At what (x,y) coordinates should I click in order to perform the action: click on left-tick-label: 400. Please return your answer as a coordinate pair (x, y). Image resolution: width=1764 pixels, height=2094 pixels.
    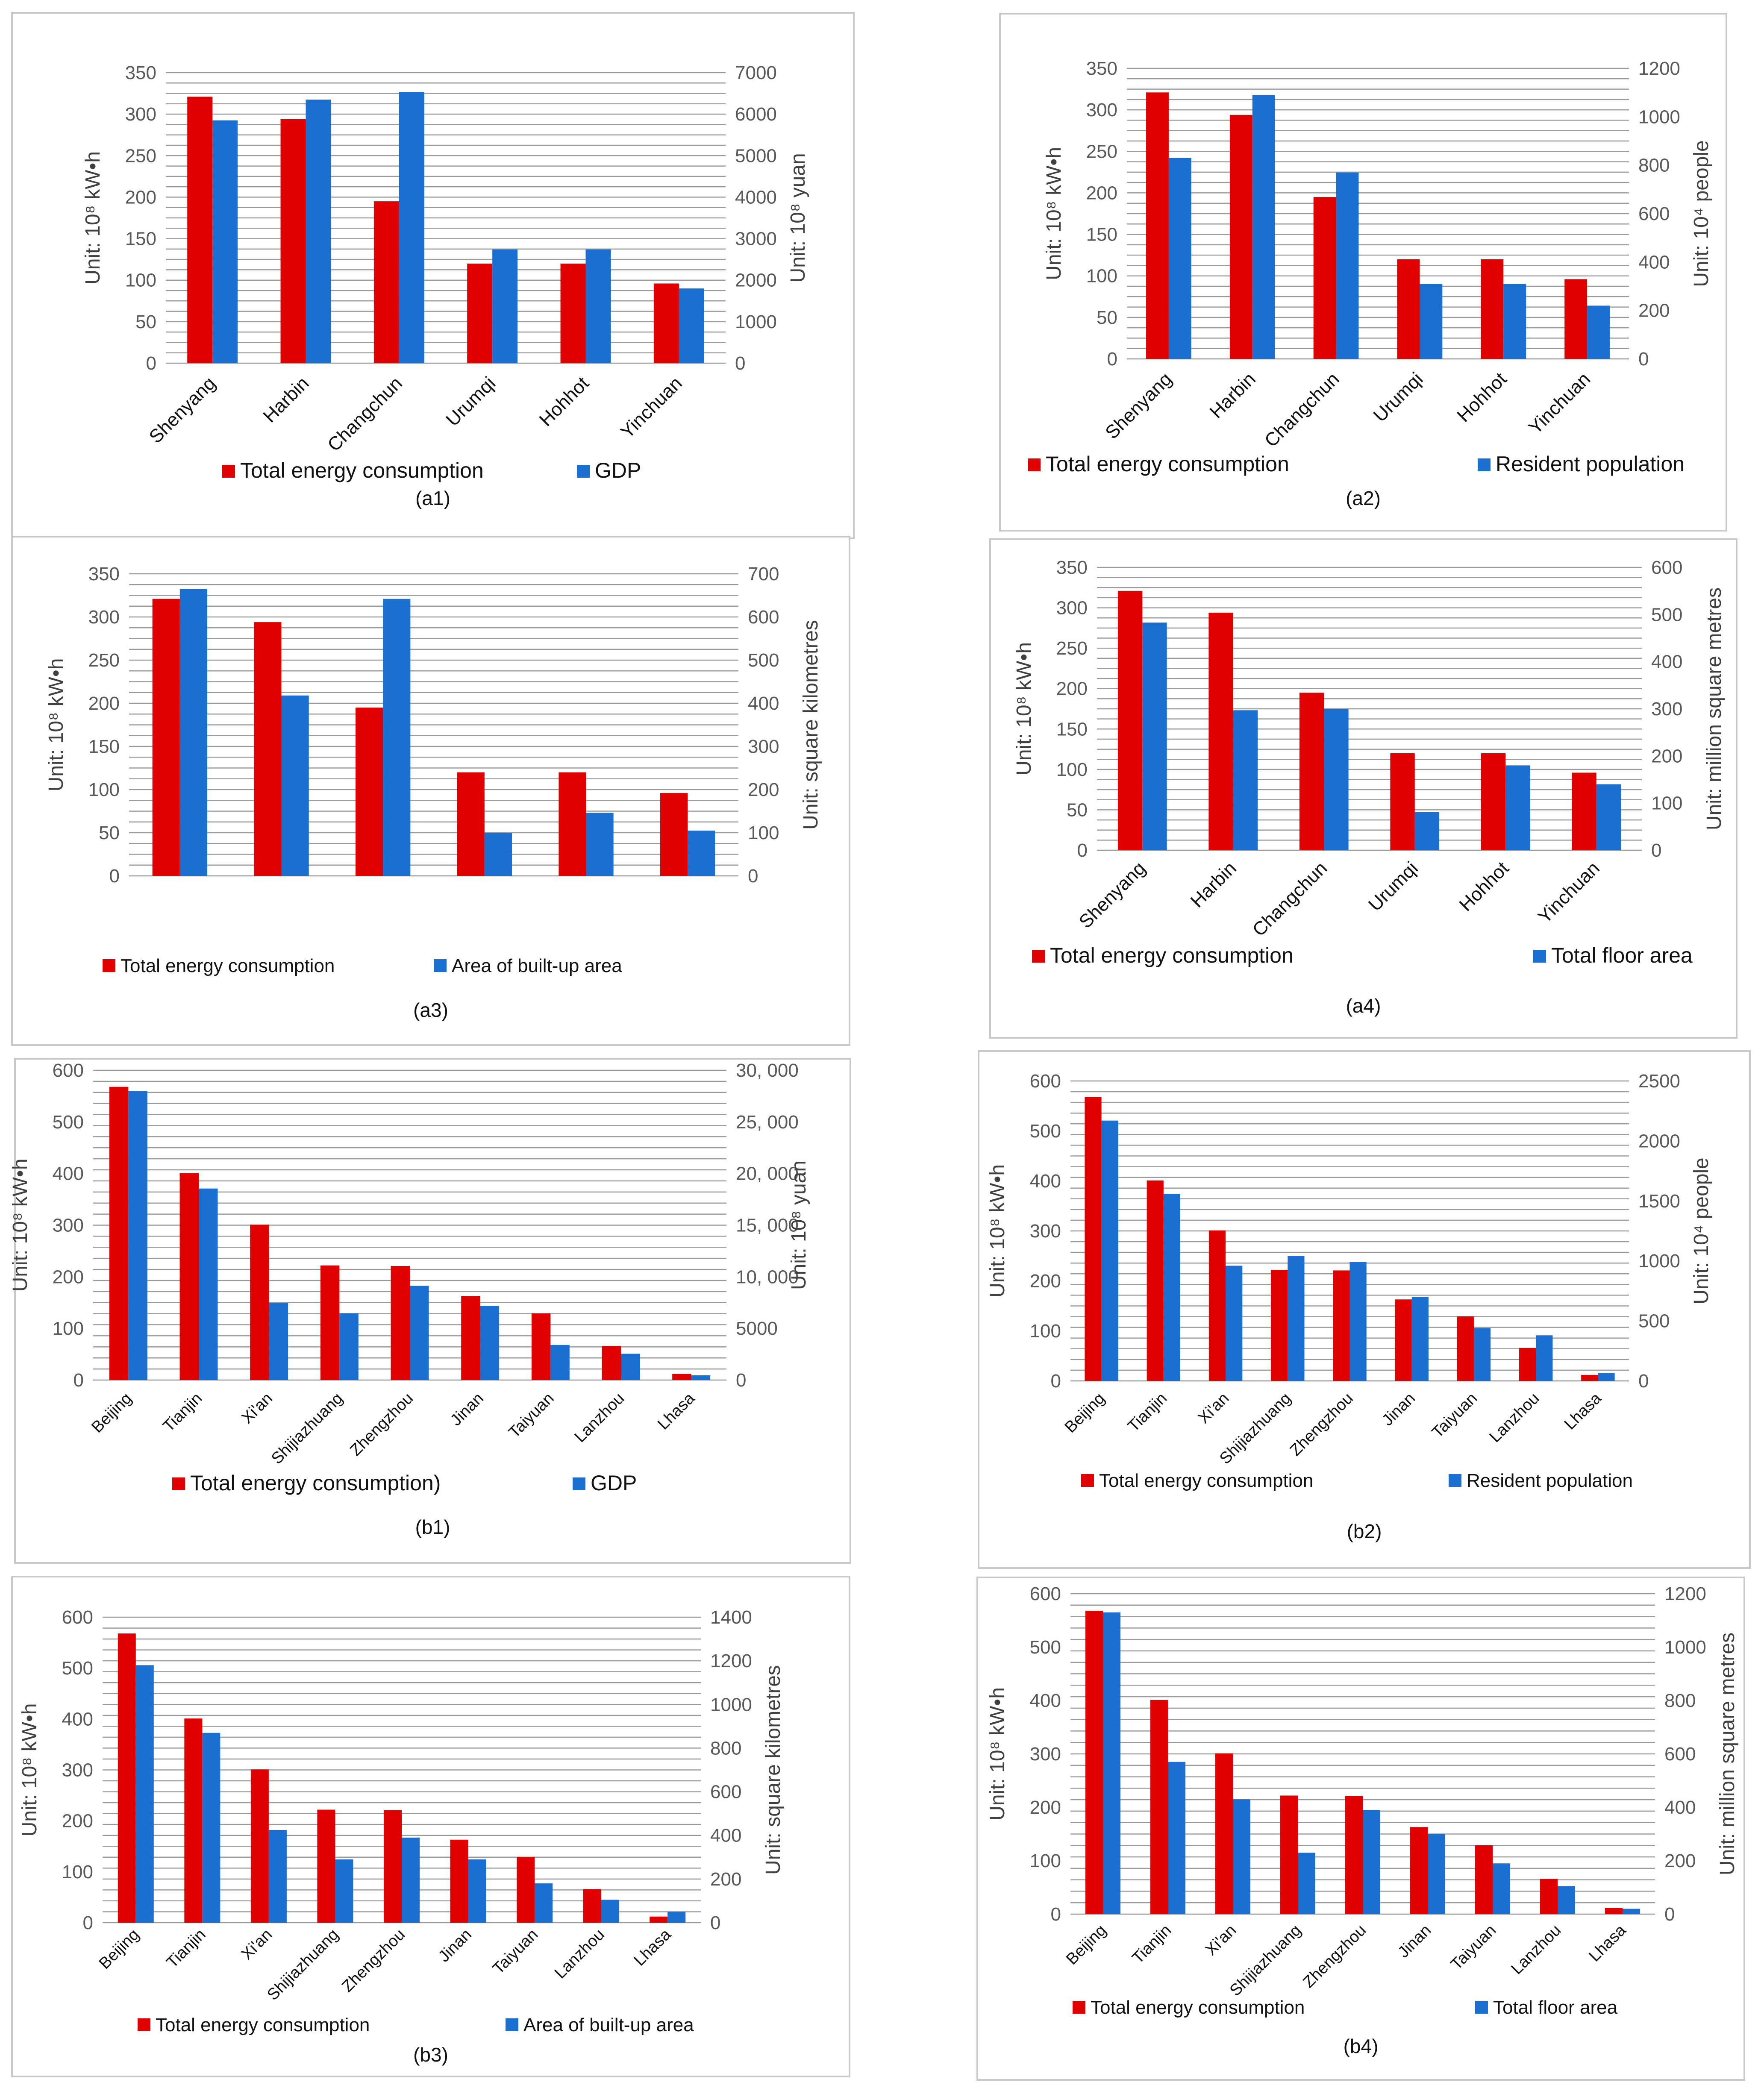
    Looking at the image, I should click on (1045, 1700).